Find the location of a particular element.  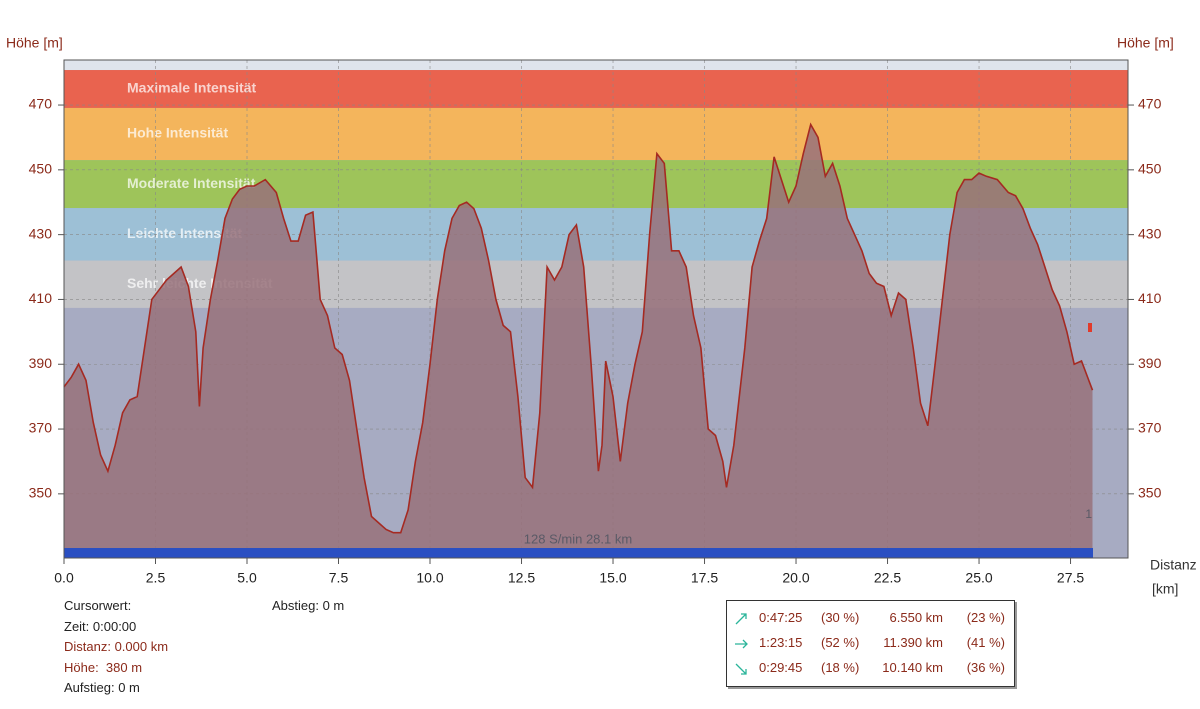

stats-cell: 10.140 km is located at coordinates (912, 667).